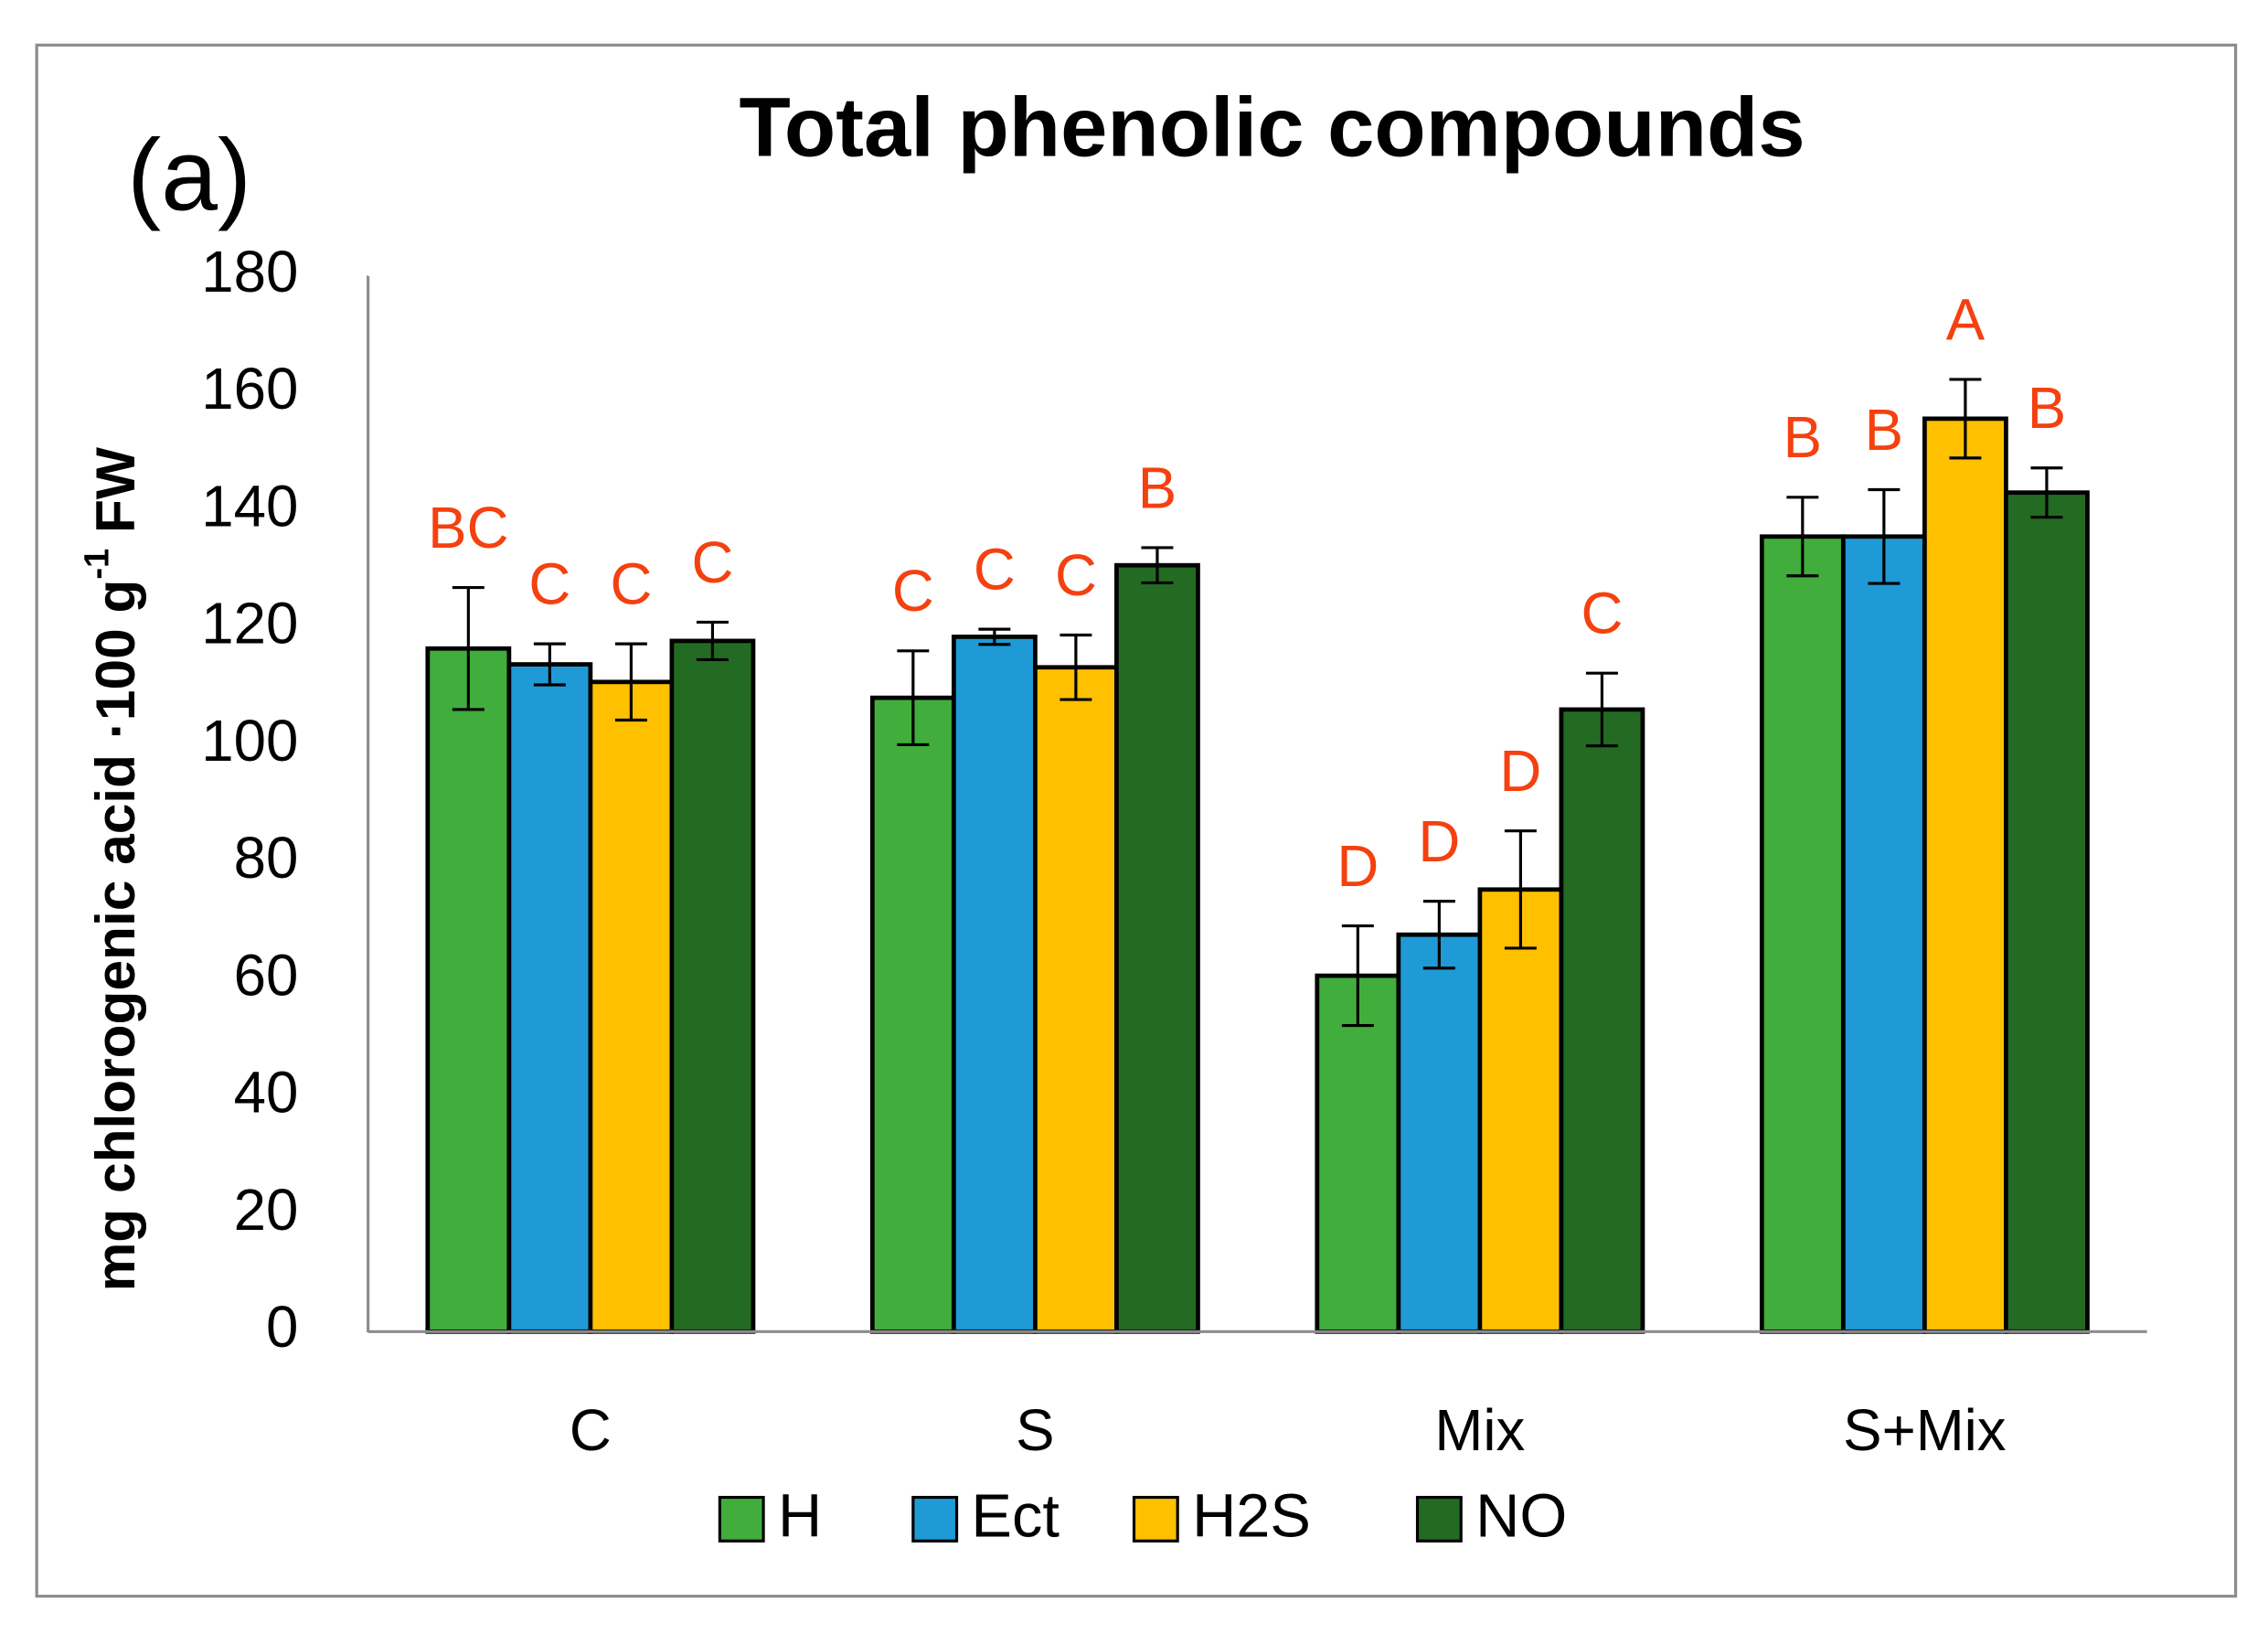 The height and width of the screenshot is (1634, 2268). I want to click on legend-label: H2S, so click(1251, 1517).